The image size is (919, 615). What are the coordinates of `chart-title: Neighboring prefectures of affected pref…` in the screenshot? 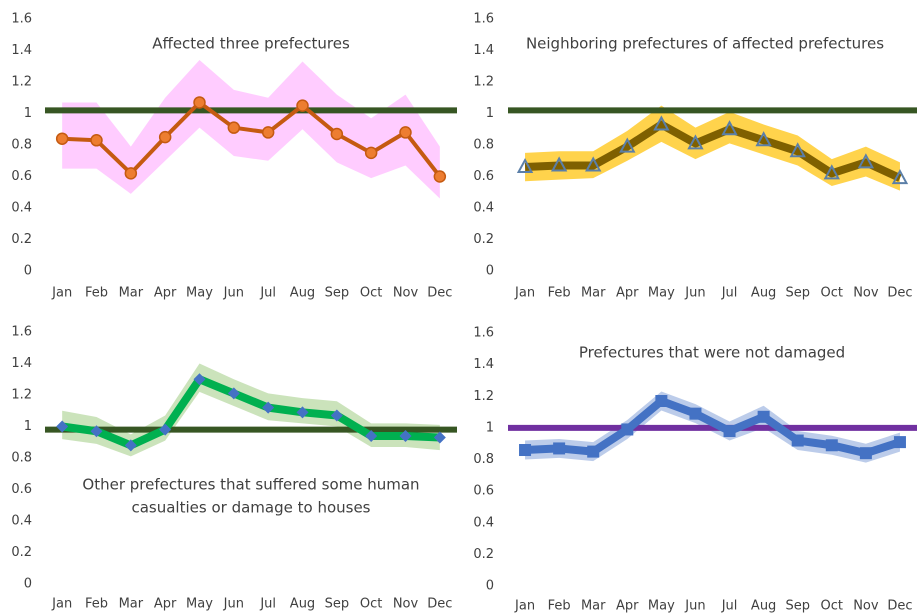 It's located at (705, 44).